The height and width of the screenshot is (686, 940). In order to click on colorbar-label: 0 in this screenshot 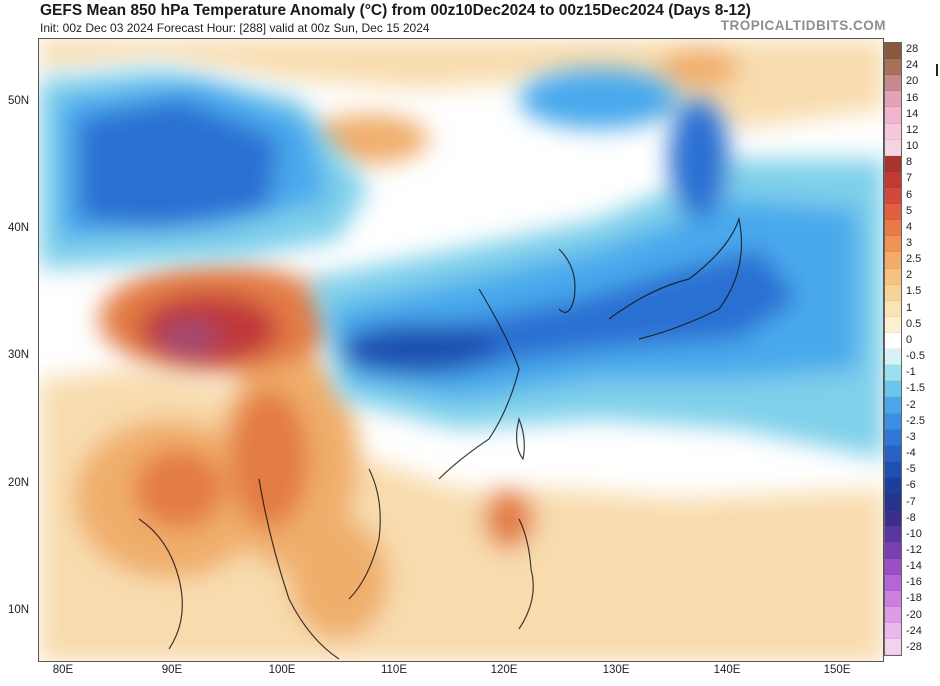, I will do `click(909, 339)`.